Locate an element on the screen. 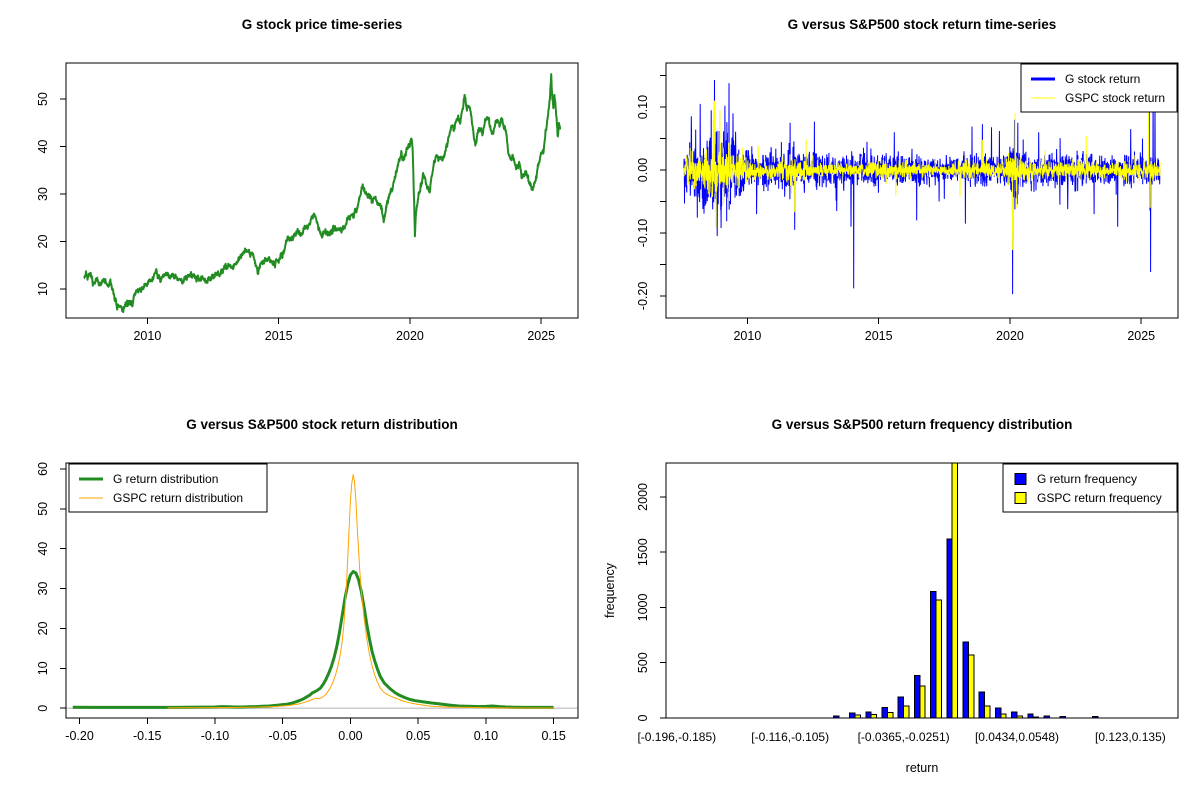 This screenshot has width=1200, height=800. legend-label: G stock return is located at coordinates (1102, 79).